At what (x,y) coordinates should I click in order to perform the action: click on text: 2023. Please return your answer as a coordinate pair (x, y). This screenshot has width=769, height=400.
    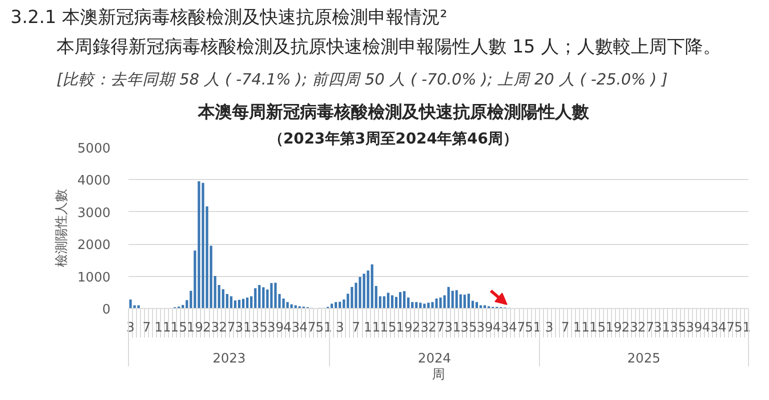
    Looking at the image, I should click on (229, 359).